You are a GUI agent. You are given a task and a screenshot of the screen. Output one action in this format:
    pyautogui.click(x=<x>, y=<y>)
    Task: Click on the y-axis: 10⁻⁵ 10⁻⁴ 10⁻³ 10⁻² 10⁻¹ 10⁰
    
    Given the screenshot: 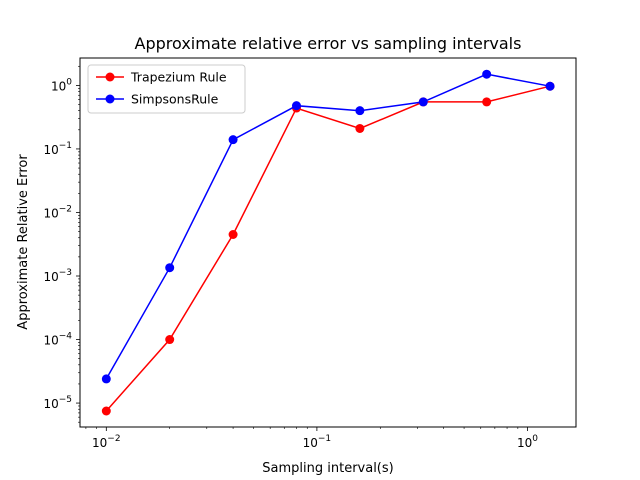 What is the action you would take?
    pyautogui.click(x=61, y=244)
    